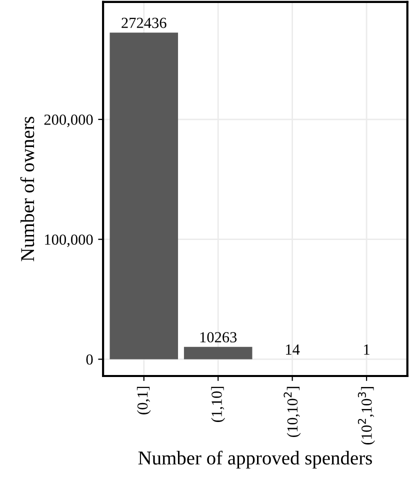 The width and height of the screenshot is (409, 479). What do you see at coordinates (366, 415) in the screenshot?
I see `x-tick-label: (10$^{2}$,10$^{3}$]` at bounding box center [366, 415].